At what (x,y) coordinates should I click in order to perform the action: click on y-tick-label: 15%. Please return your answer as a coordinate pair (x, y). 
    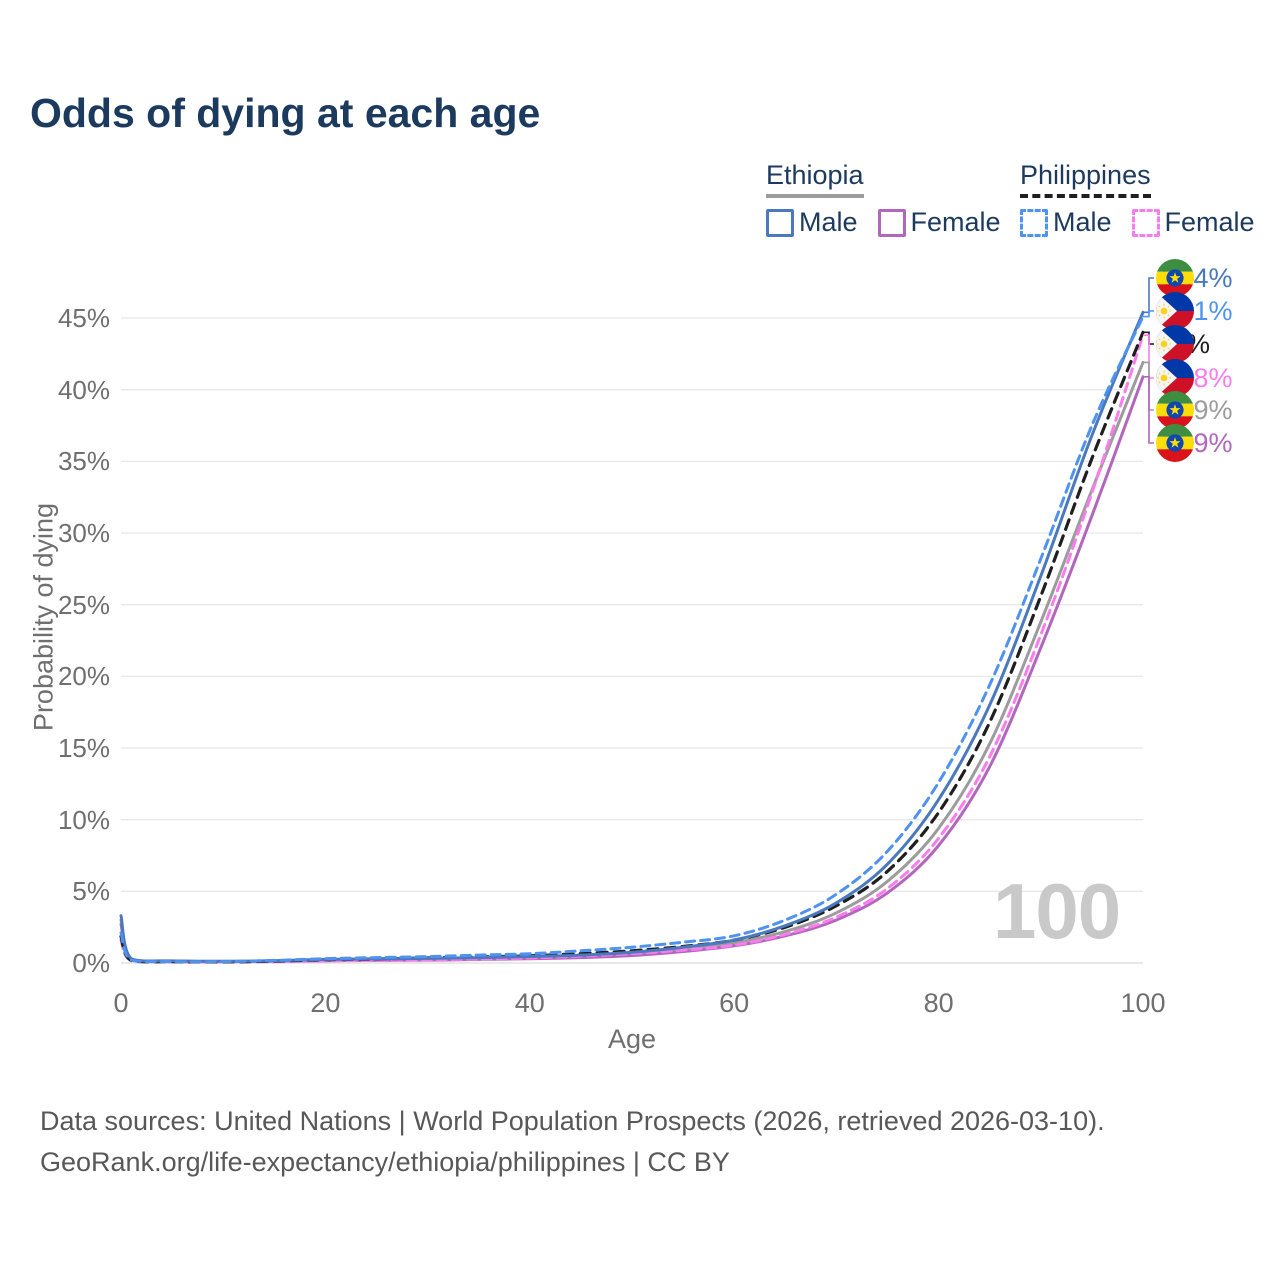
    Looking at the image, I should click on (83, 748).